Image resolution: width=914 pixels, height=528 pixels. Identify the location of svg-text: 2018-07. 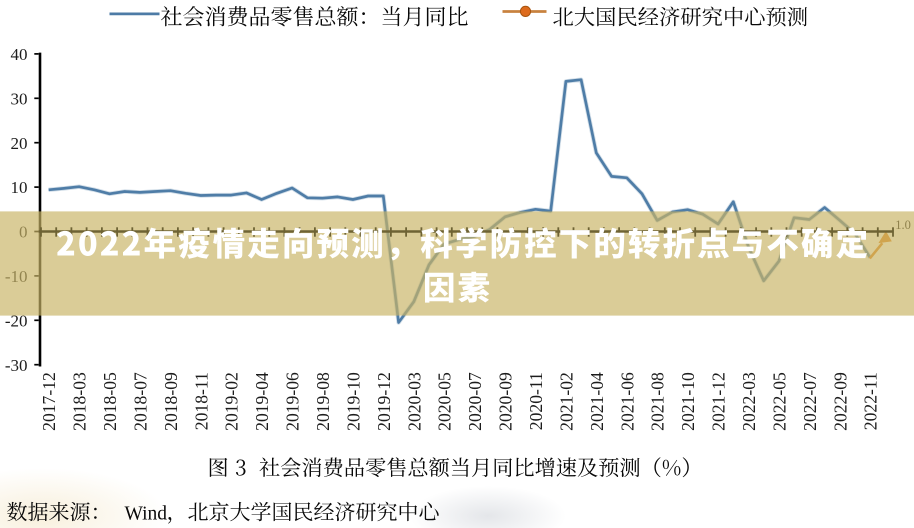
(140, 401).